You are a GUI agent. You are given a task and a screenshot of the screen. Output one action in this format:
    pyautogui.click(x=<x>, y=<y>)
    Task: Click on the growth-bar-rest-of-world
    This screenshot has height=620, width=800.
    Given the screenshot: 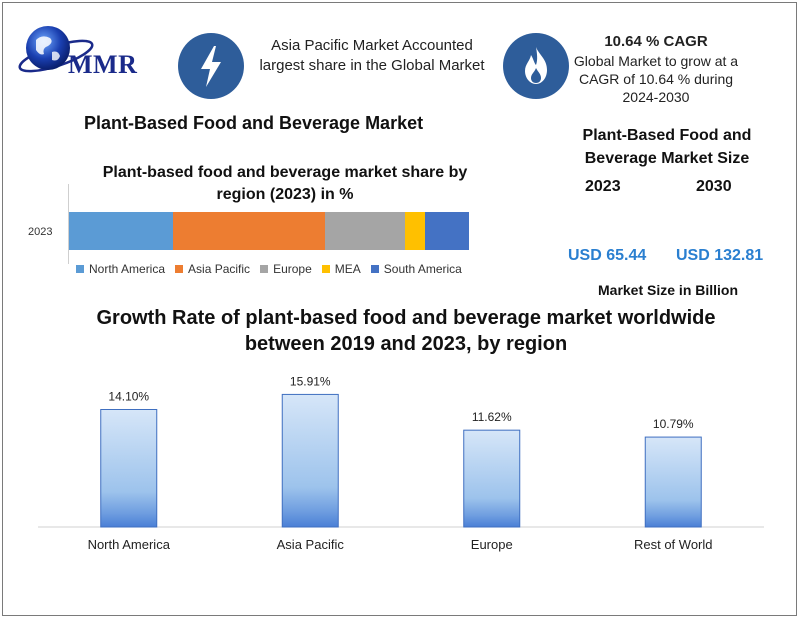 What is the action you would take?
    pyautogui.click(x=673, y=482)
    